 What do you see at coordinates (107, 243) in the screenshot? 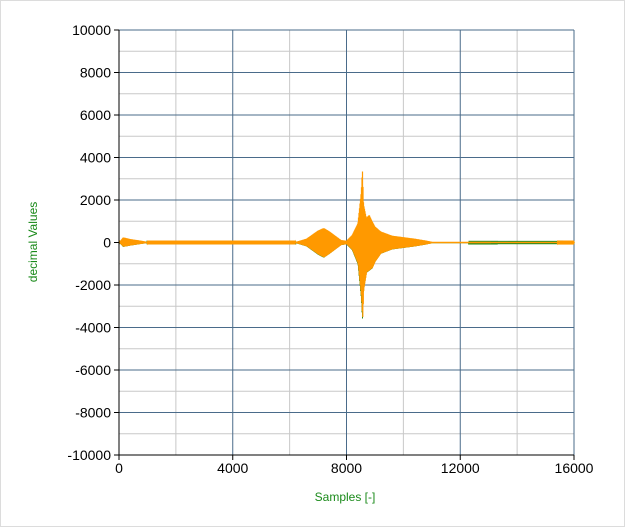
I see `y-tick-label: 0` at bounding box center [107, 243].